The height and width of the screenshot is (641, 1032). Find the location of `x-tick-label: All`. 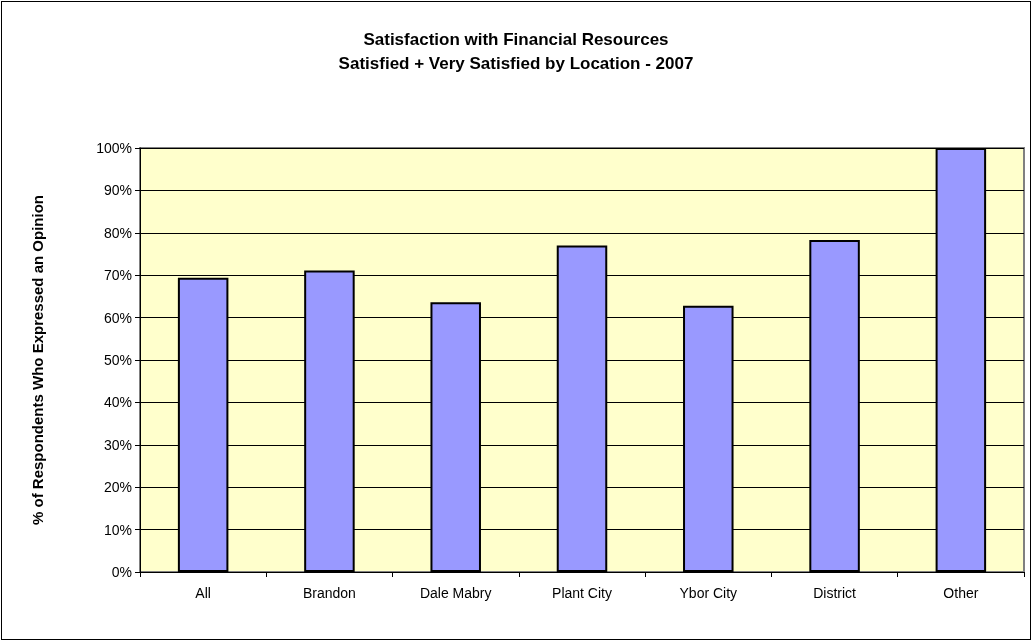

x-tick-label: All is located at coordinates (203, 593).